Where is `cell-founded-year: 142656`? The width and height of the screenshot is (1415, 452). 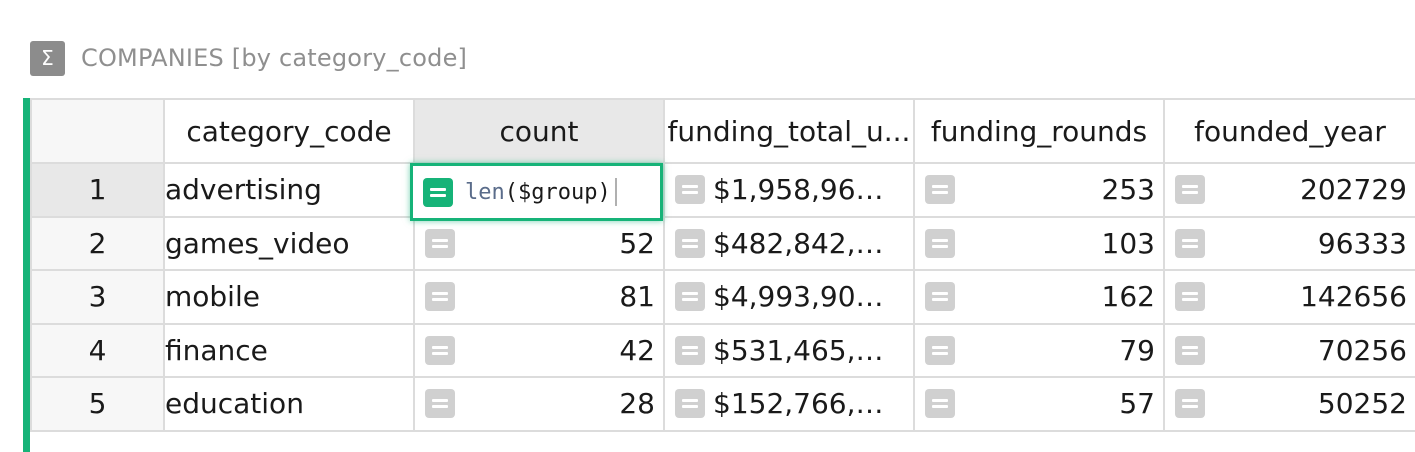 cell-founded-year: 142656 is located at coordinates (1289, 297).